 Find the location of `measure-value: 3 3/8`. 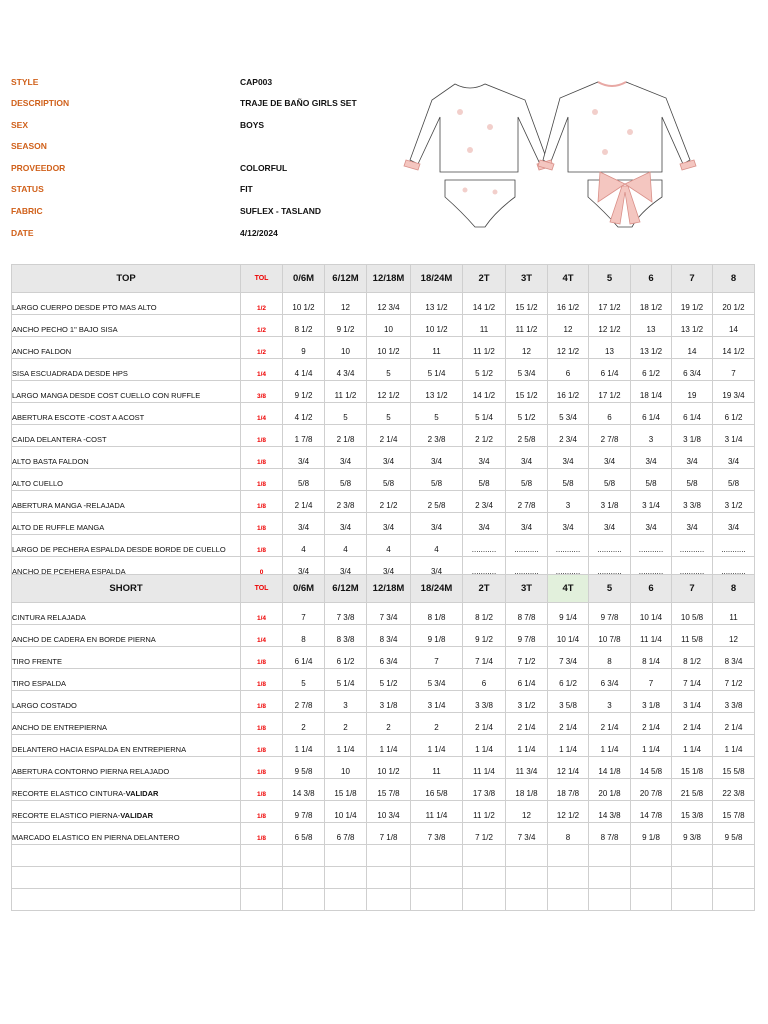

measure-value: 3 3/8 is located at coordinates (733, 701).